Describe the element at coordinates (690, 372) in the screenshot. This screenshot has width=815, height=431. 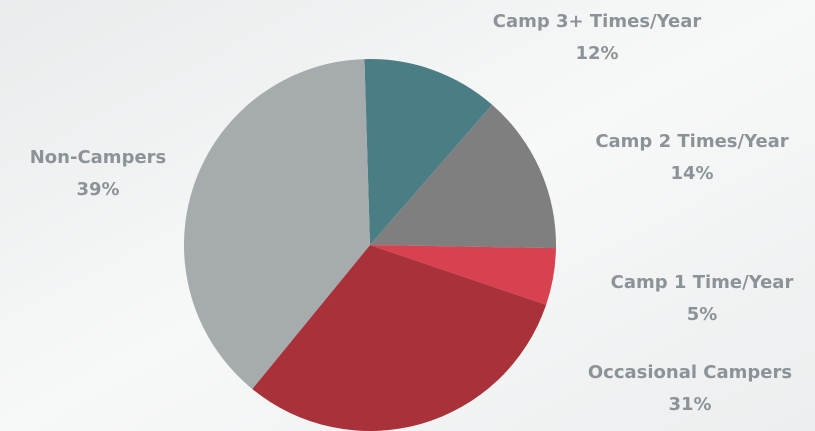
I see `slice-label: Occasional Campers` at that location.